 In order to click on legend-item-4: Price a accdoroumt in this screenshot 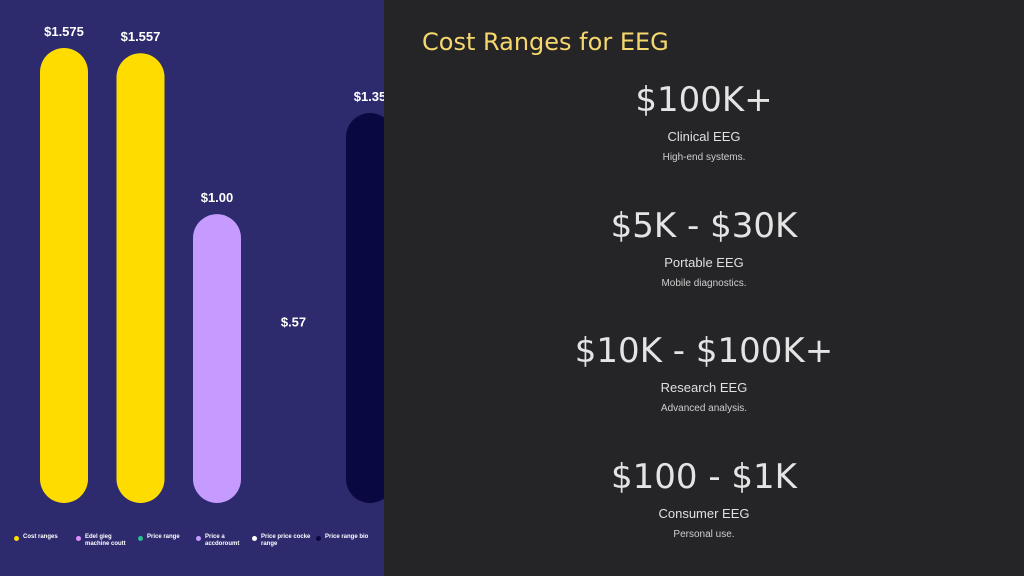, I will do `click(225, 541)`.